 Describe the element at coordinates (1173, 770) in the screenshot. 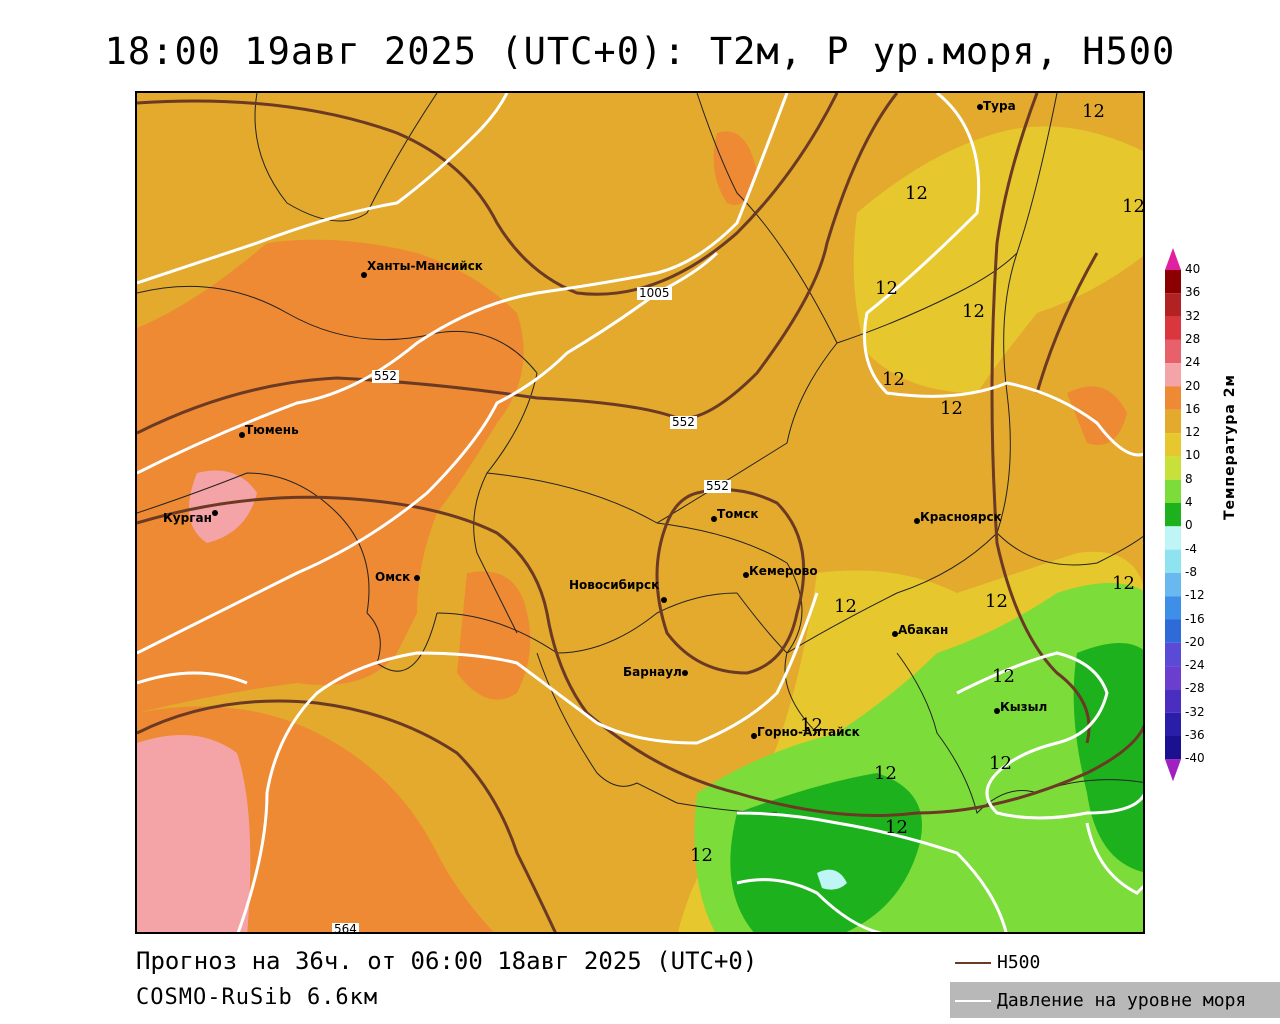

I see `colorbar-bottom-arrow` at that location.